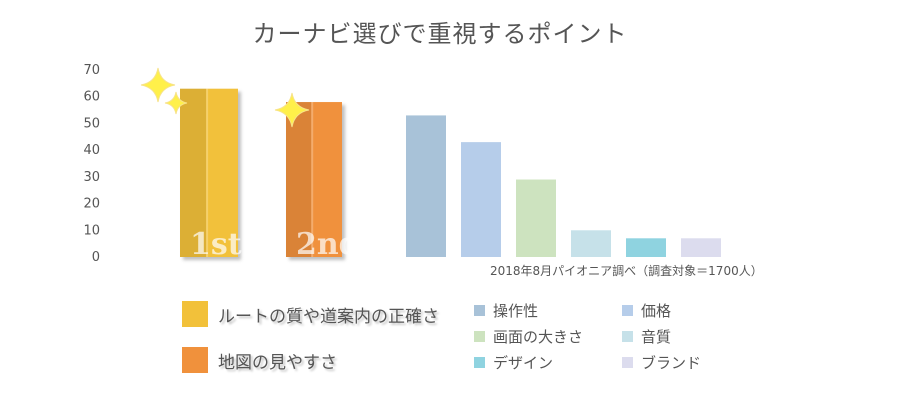  Describe the element at coordinates (479, 362) in the screenshot. I see `legend-swatch-design` at that location.